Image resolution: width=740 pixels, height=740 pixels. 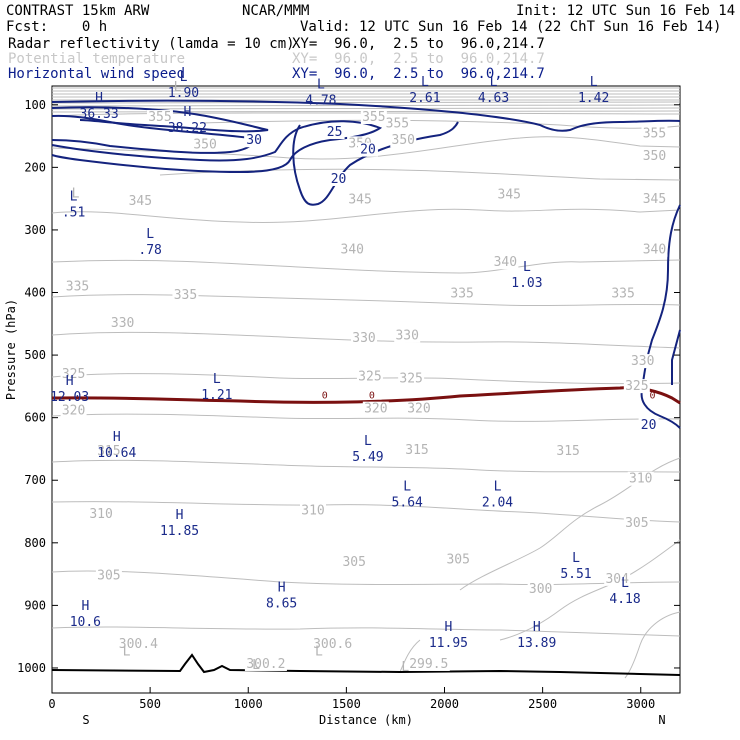 What do you see at coordinates (448, 643) in the screenshot?
I see `wind-extremum-value: 11.95` at bounding box center [448, 643].